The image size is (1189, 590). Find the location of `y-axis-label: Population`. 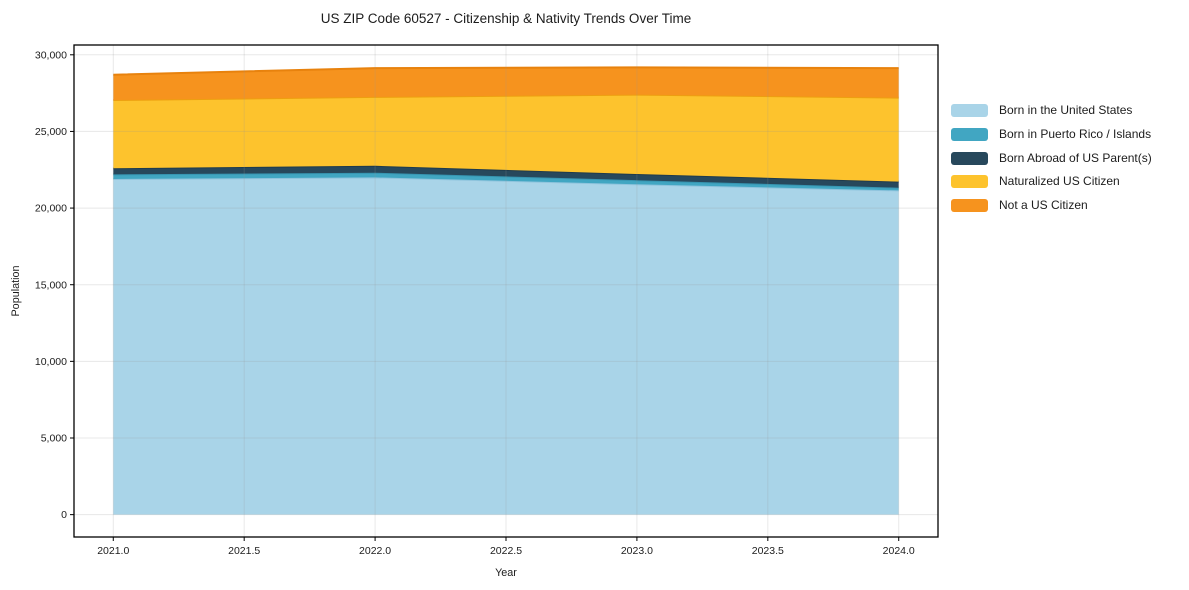

y-axis-label: Population is located at coordinates (16, 290).